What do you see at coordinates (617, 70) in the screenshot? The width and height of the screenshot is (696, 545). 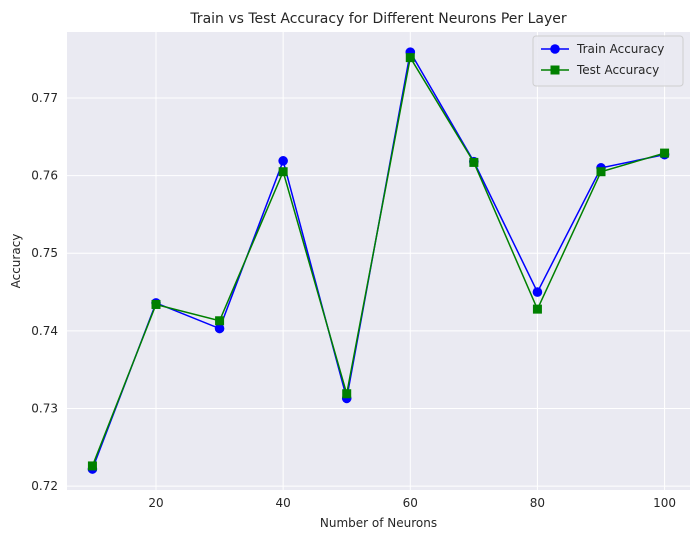 I see `legend-label: Test Accuracy` at bounding box center [617, 70].